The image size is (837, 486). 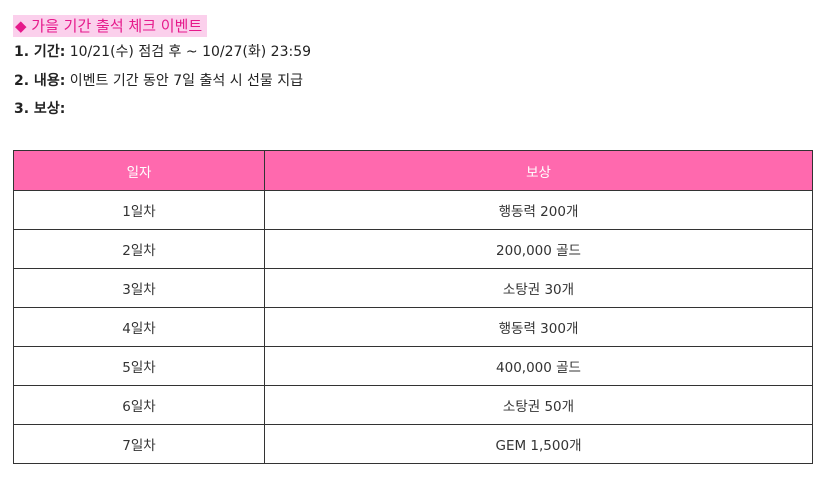 What do you see at coordinates (139, 210) in the screenshot?
I see `day-cell: 1일차` at bounding box center [139, 210].